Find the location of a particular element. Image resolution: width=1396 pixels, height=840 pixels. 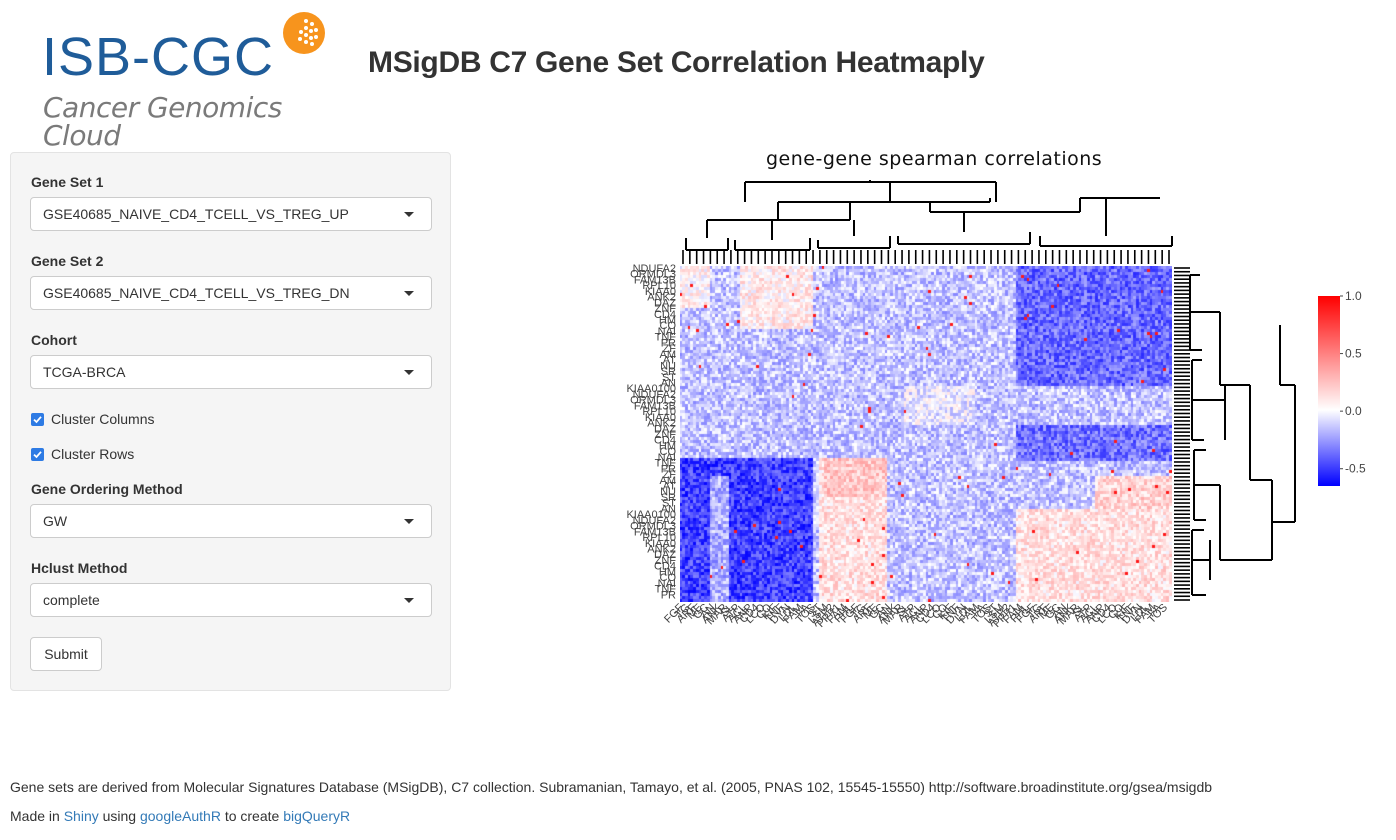

using-text: using is located at coordinates (119, 816).